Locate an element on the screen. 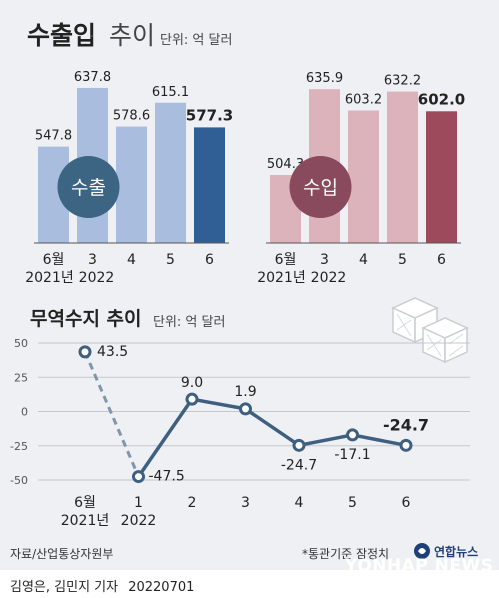 The width and height of the screenshot is (499, 598). trade-value-label-1: -47.5 is located at coordinates (167, 477).